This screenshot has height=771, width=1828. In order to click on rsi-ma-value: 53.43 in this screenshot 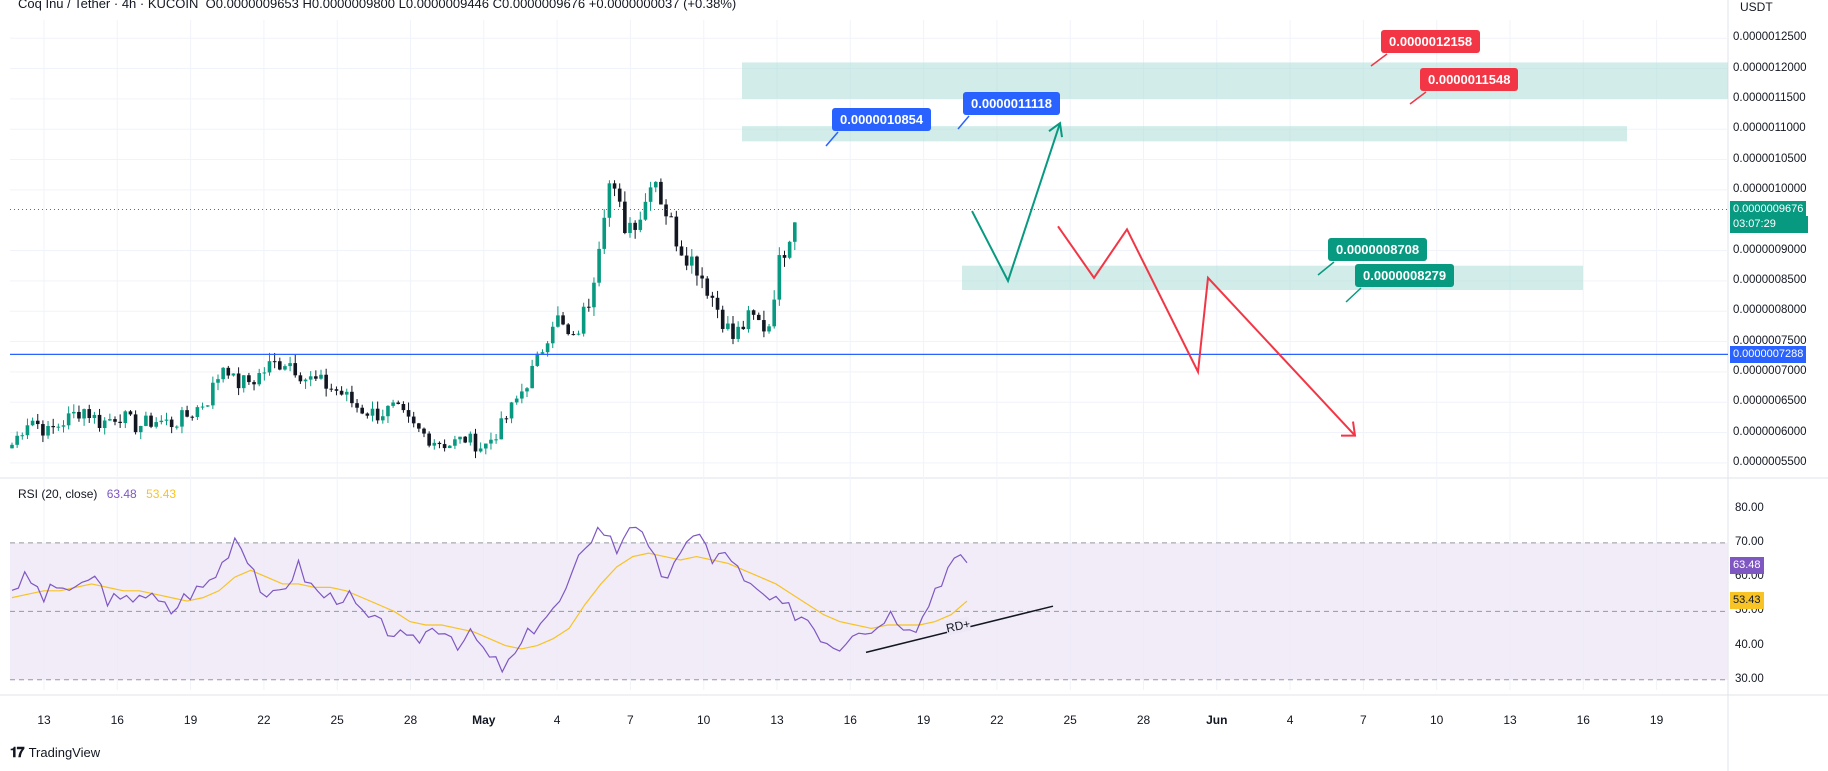, I will do `click(161, 494)`.